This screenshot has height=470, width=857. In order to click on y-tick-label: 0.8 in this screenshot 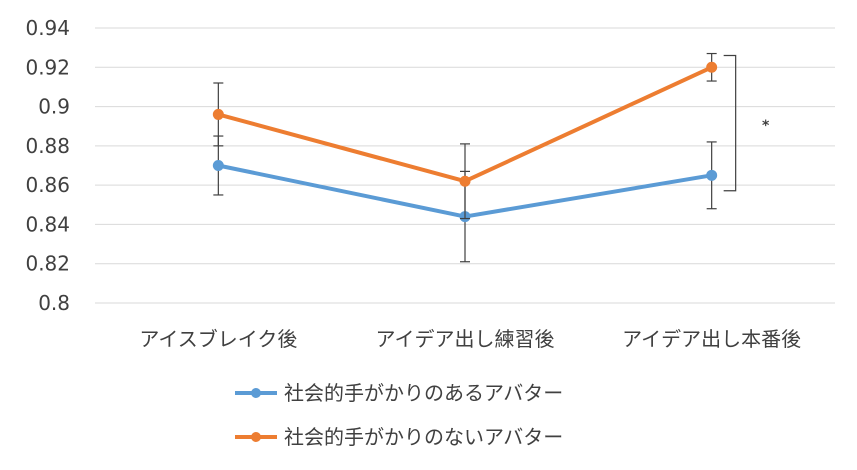, I will do `click(54, 303)`.